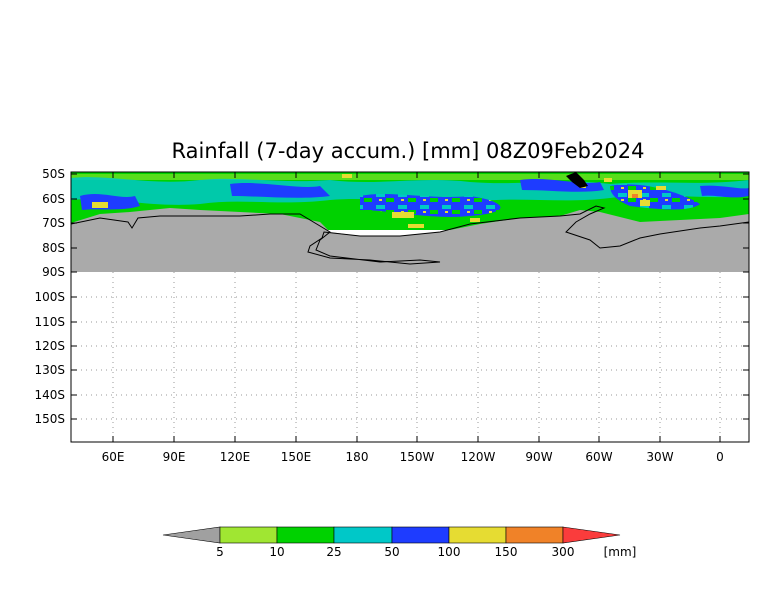 The image size is (784, 612). What do you see at coordinates (296, 457) in the screenshot?
I see `lon-label-150e: 150E` at bounding box center [296, 457].